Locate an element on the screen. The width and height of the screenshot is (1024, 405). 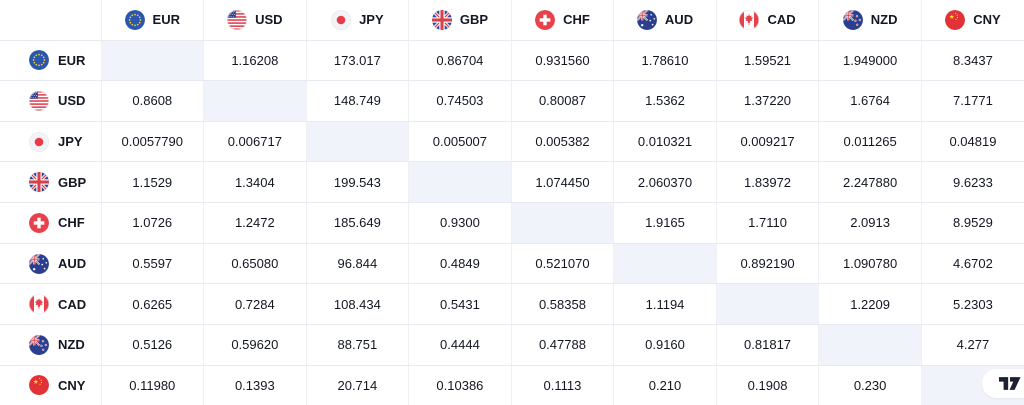
rate-cell-usdaud: 1.5362 is located at coordinates (665, 101).